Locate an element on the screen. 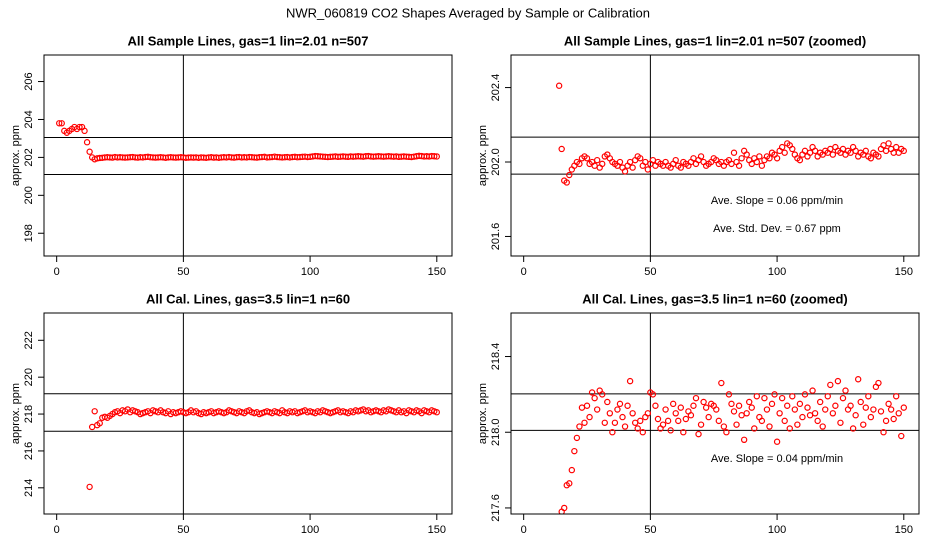 This screenshot has width=936, height=540. y-tick-label: 206 is located at coordinates (29, 81).